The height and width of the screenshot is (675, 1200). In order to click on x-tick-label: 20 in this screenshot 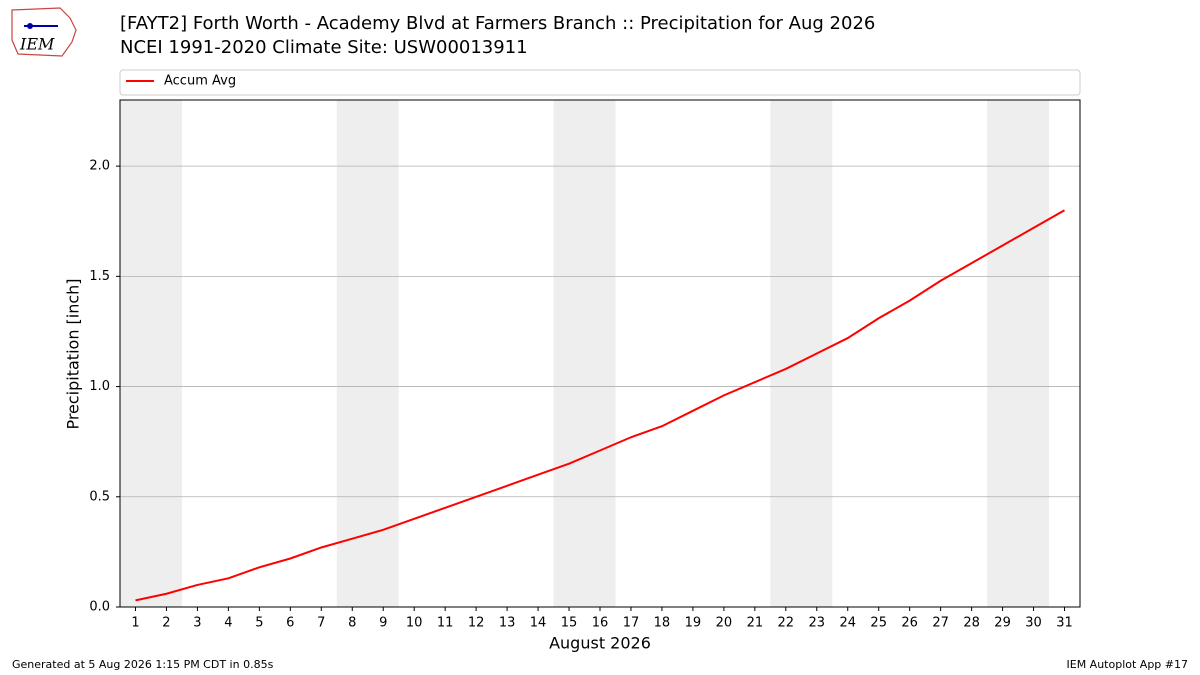, I will do `click(724, 623)`.